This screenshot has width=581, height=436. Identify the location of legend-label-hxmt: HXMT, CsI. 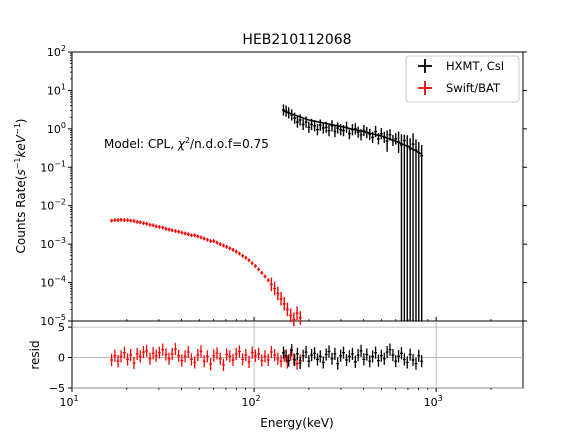
(475, 66).